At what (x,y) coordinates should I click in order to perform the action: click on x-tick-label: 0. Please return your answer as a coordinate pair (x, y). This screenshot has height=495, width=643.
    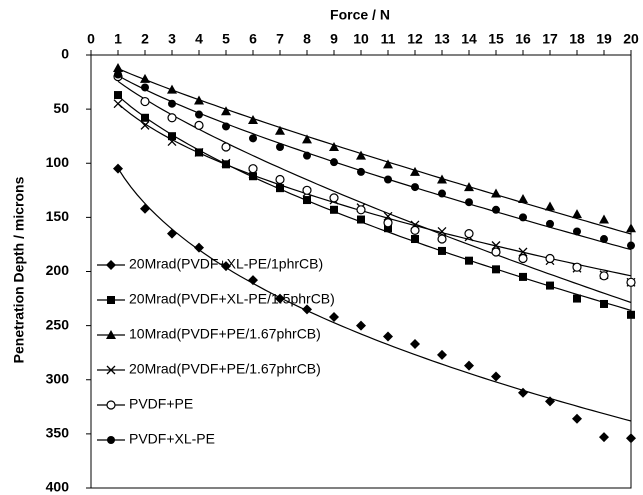
    Looking at the image, I should click on (91, 39).